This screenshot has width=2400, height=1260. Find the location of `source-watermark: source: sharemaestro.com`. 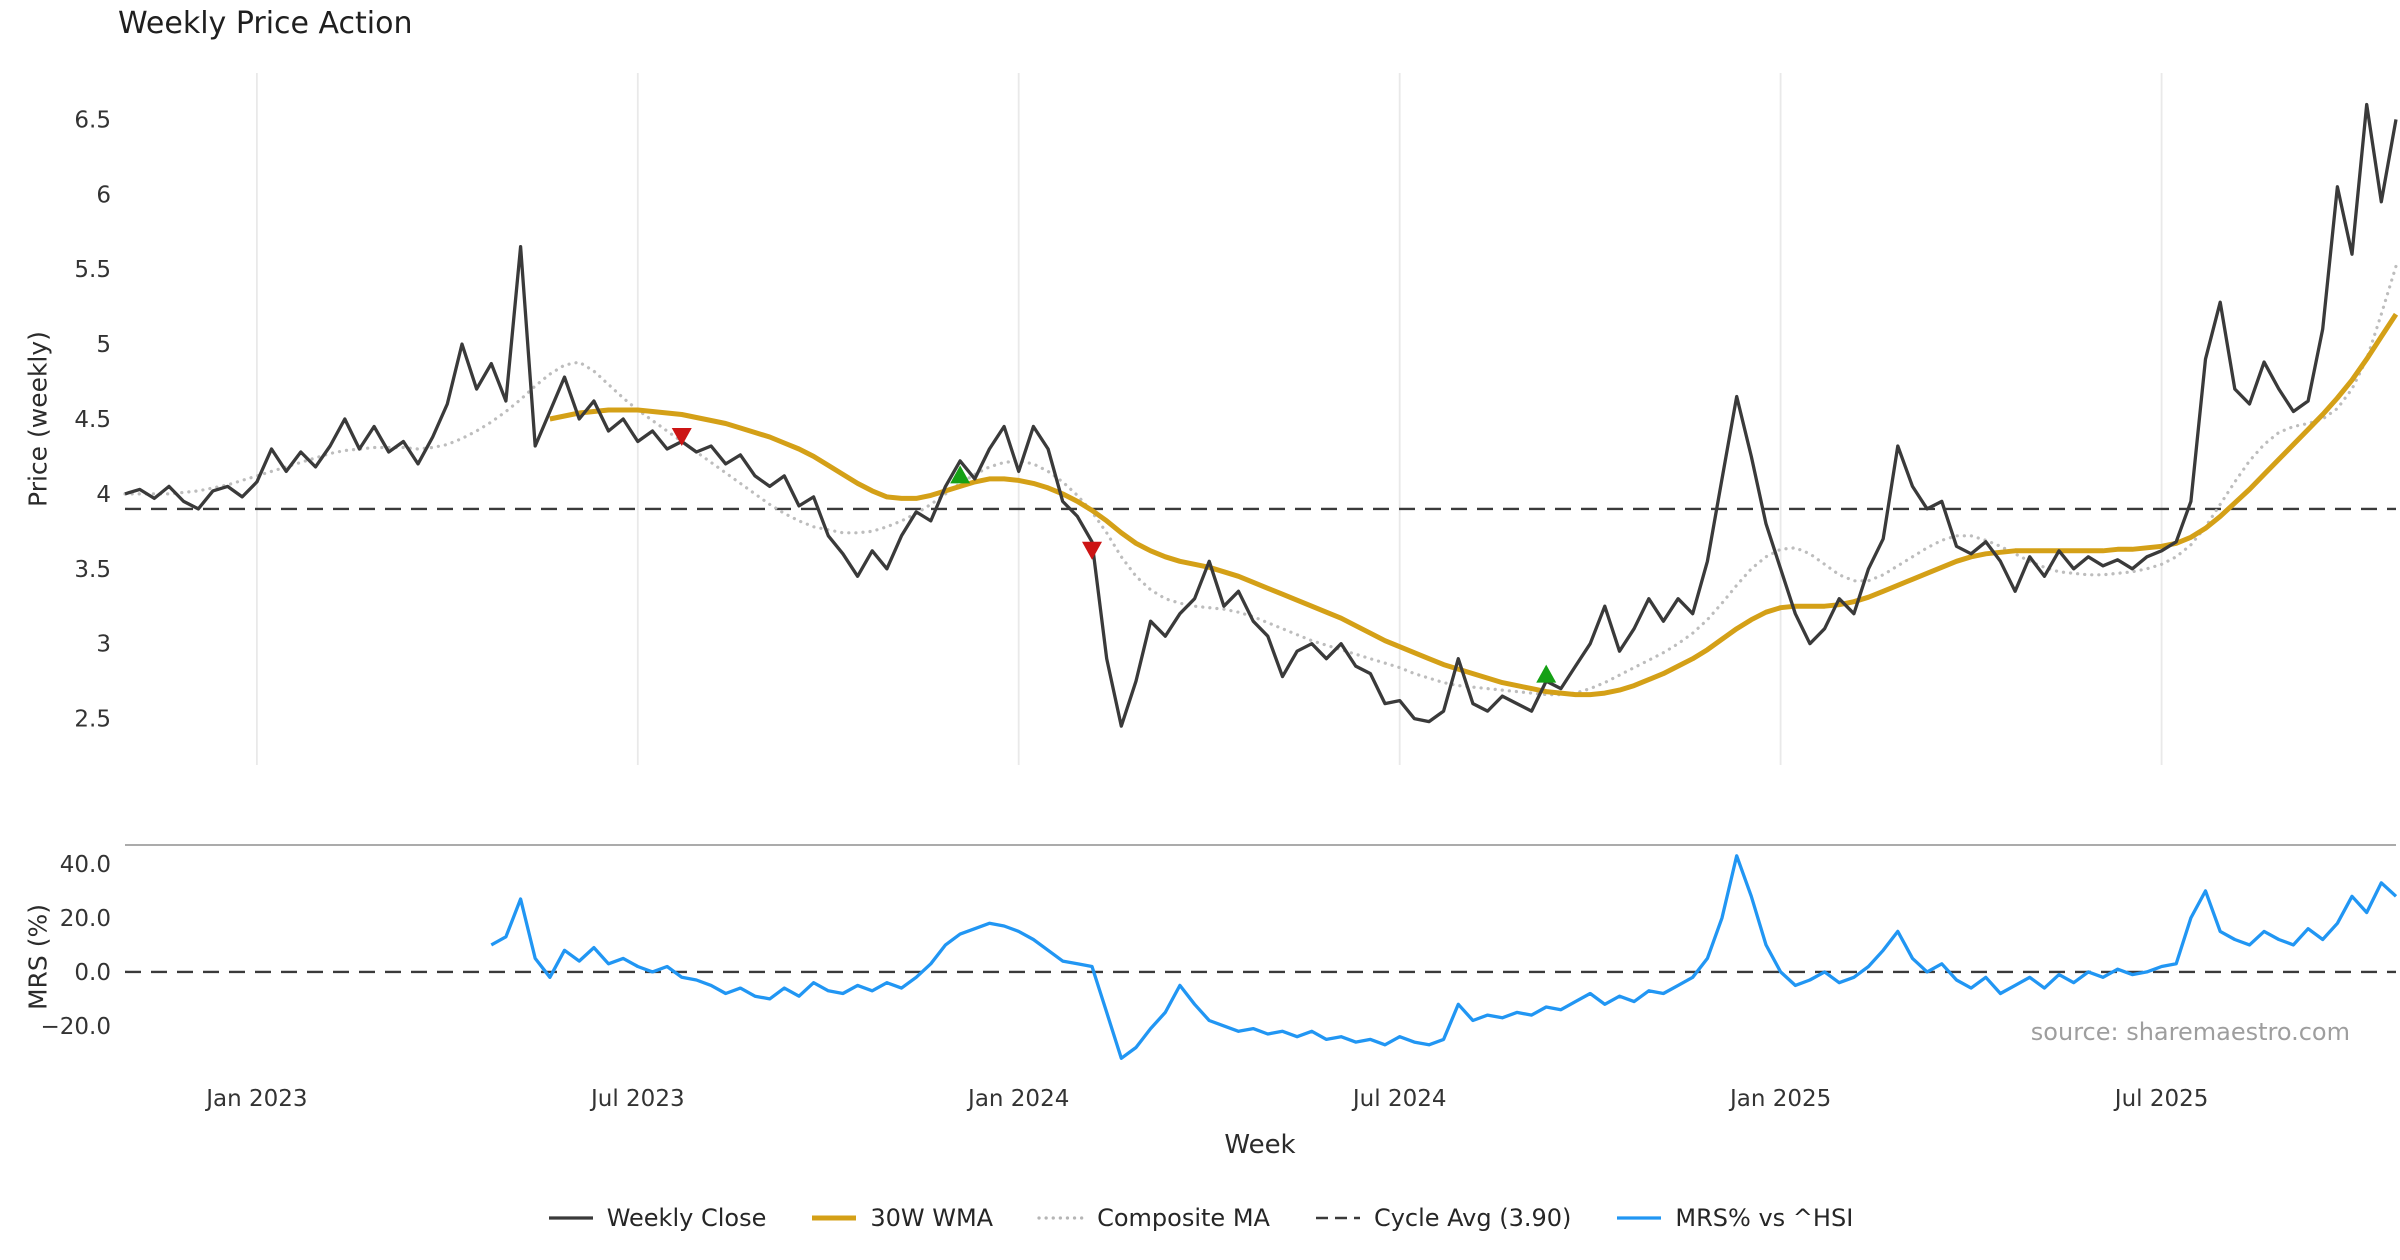

source-watermark: source: sharemaestro.com is located at coordinates (2190, 1032).